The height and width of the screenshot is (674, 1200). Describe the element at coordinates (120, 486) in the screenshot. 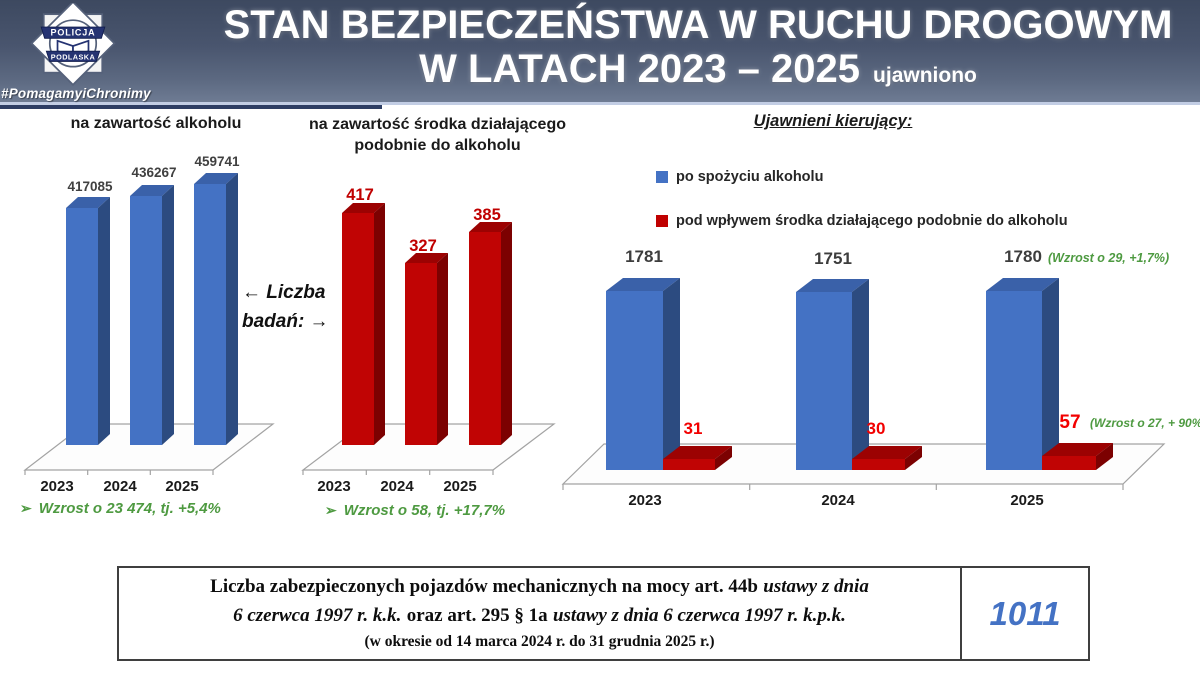

I see `chart1-year-2024: 2024` at that location.